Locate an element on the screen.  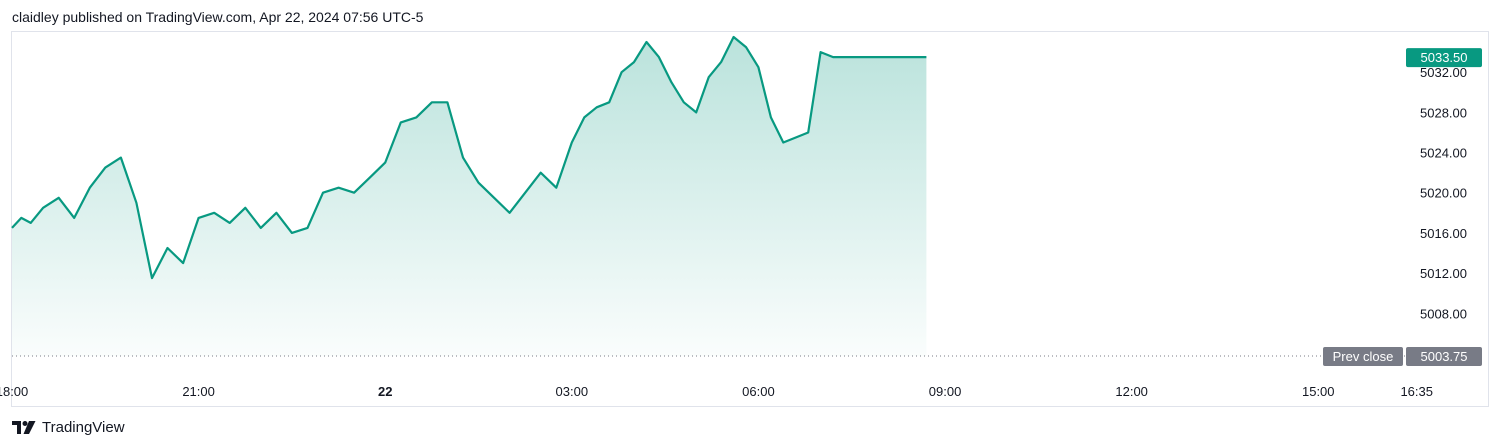
prev-close-text: Prev close is located at coordinates (1363, 356).